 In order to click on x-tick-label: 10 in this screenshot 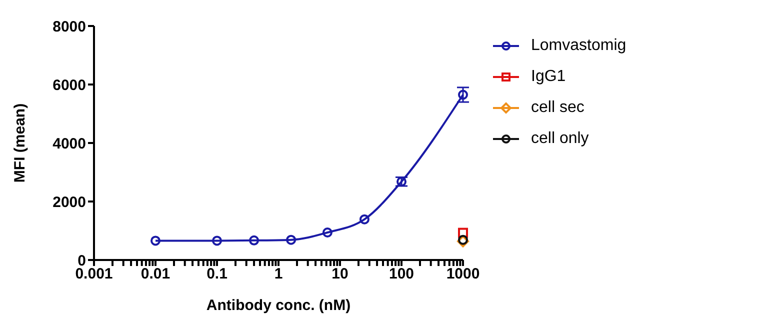, I will do `click(340, 274)`.